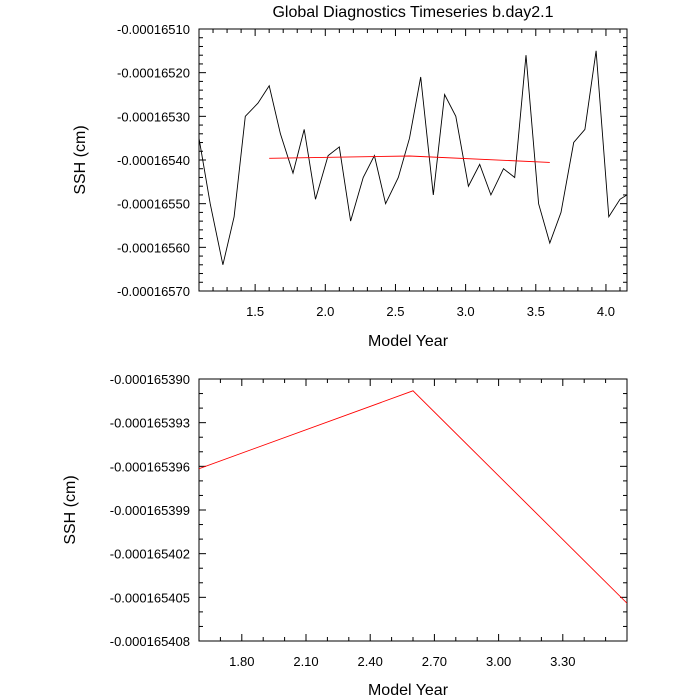 The image size is (700, 700). I want to click on y-tick-label: -0.00016520, so click(153, 73).